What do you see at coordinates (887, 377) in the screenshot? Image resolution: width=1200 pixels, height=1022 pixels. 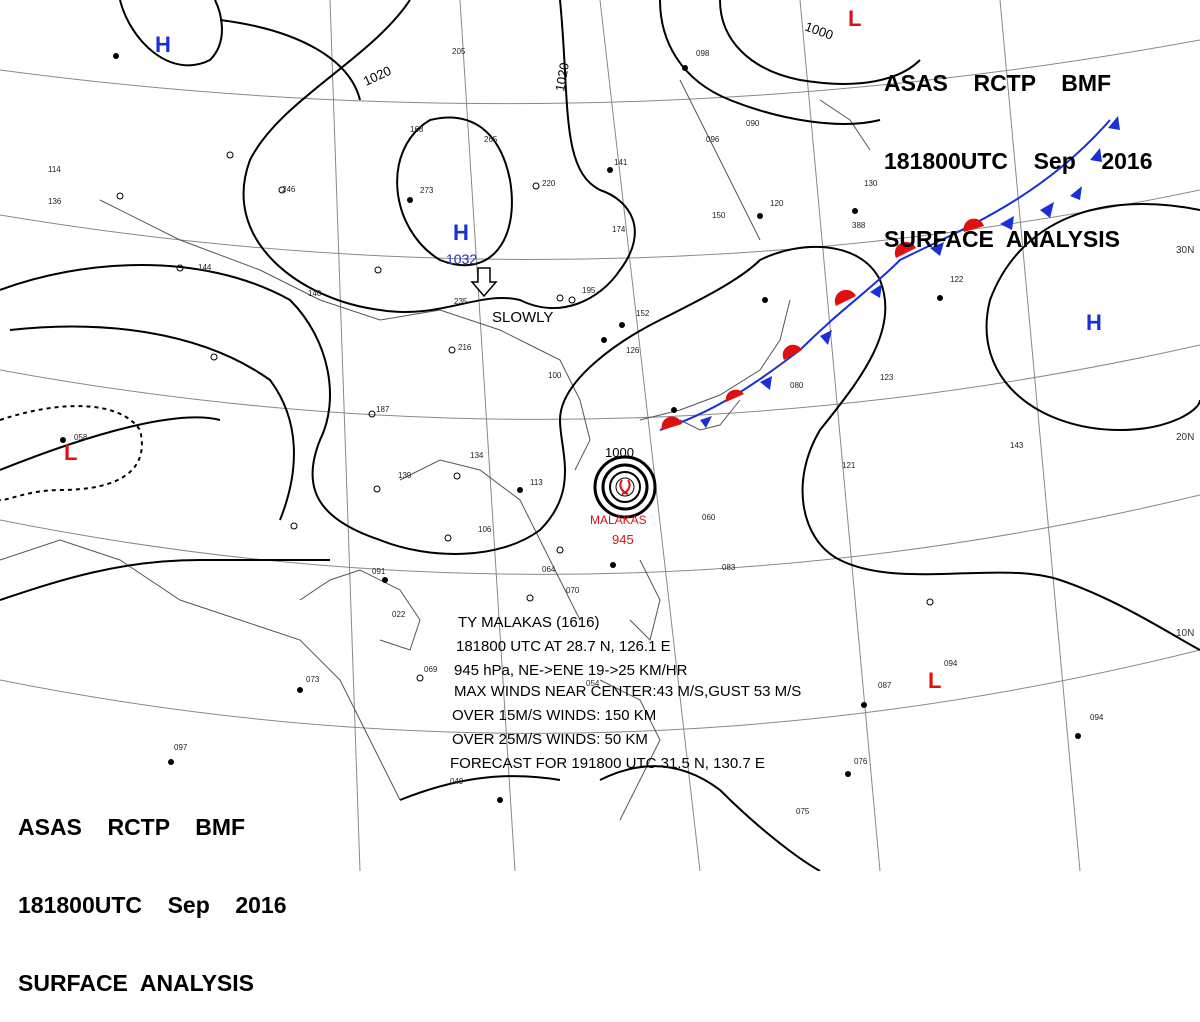 I see `station-value: 123` at bounding box center [887, 377].